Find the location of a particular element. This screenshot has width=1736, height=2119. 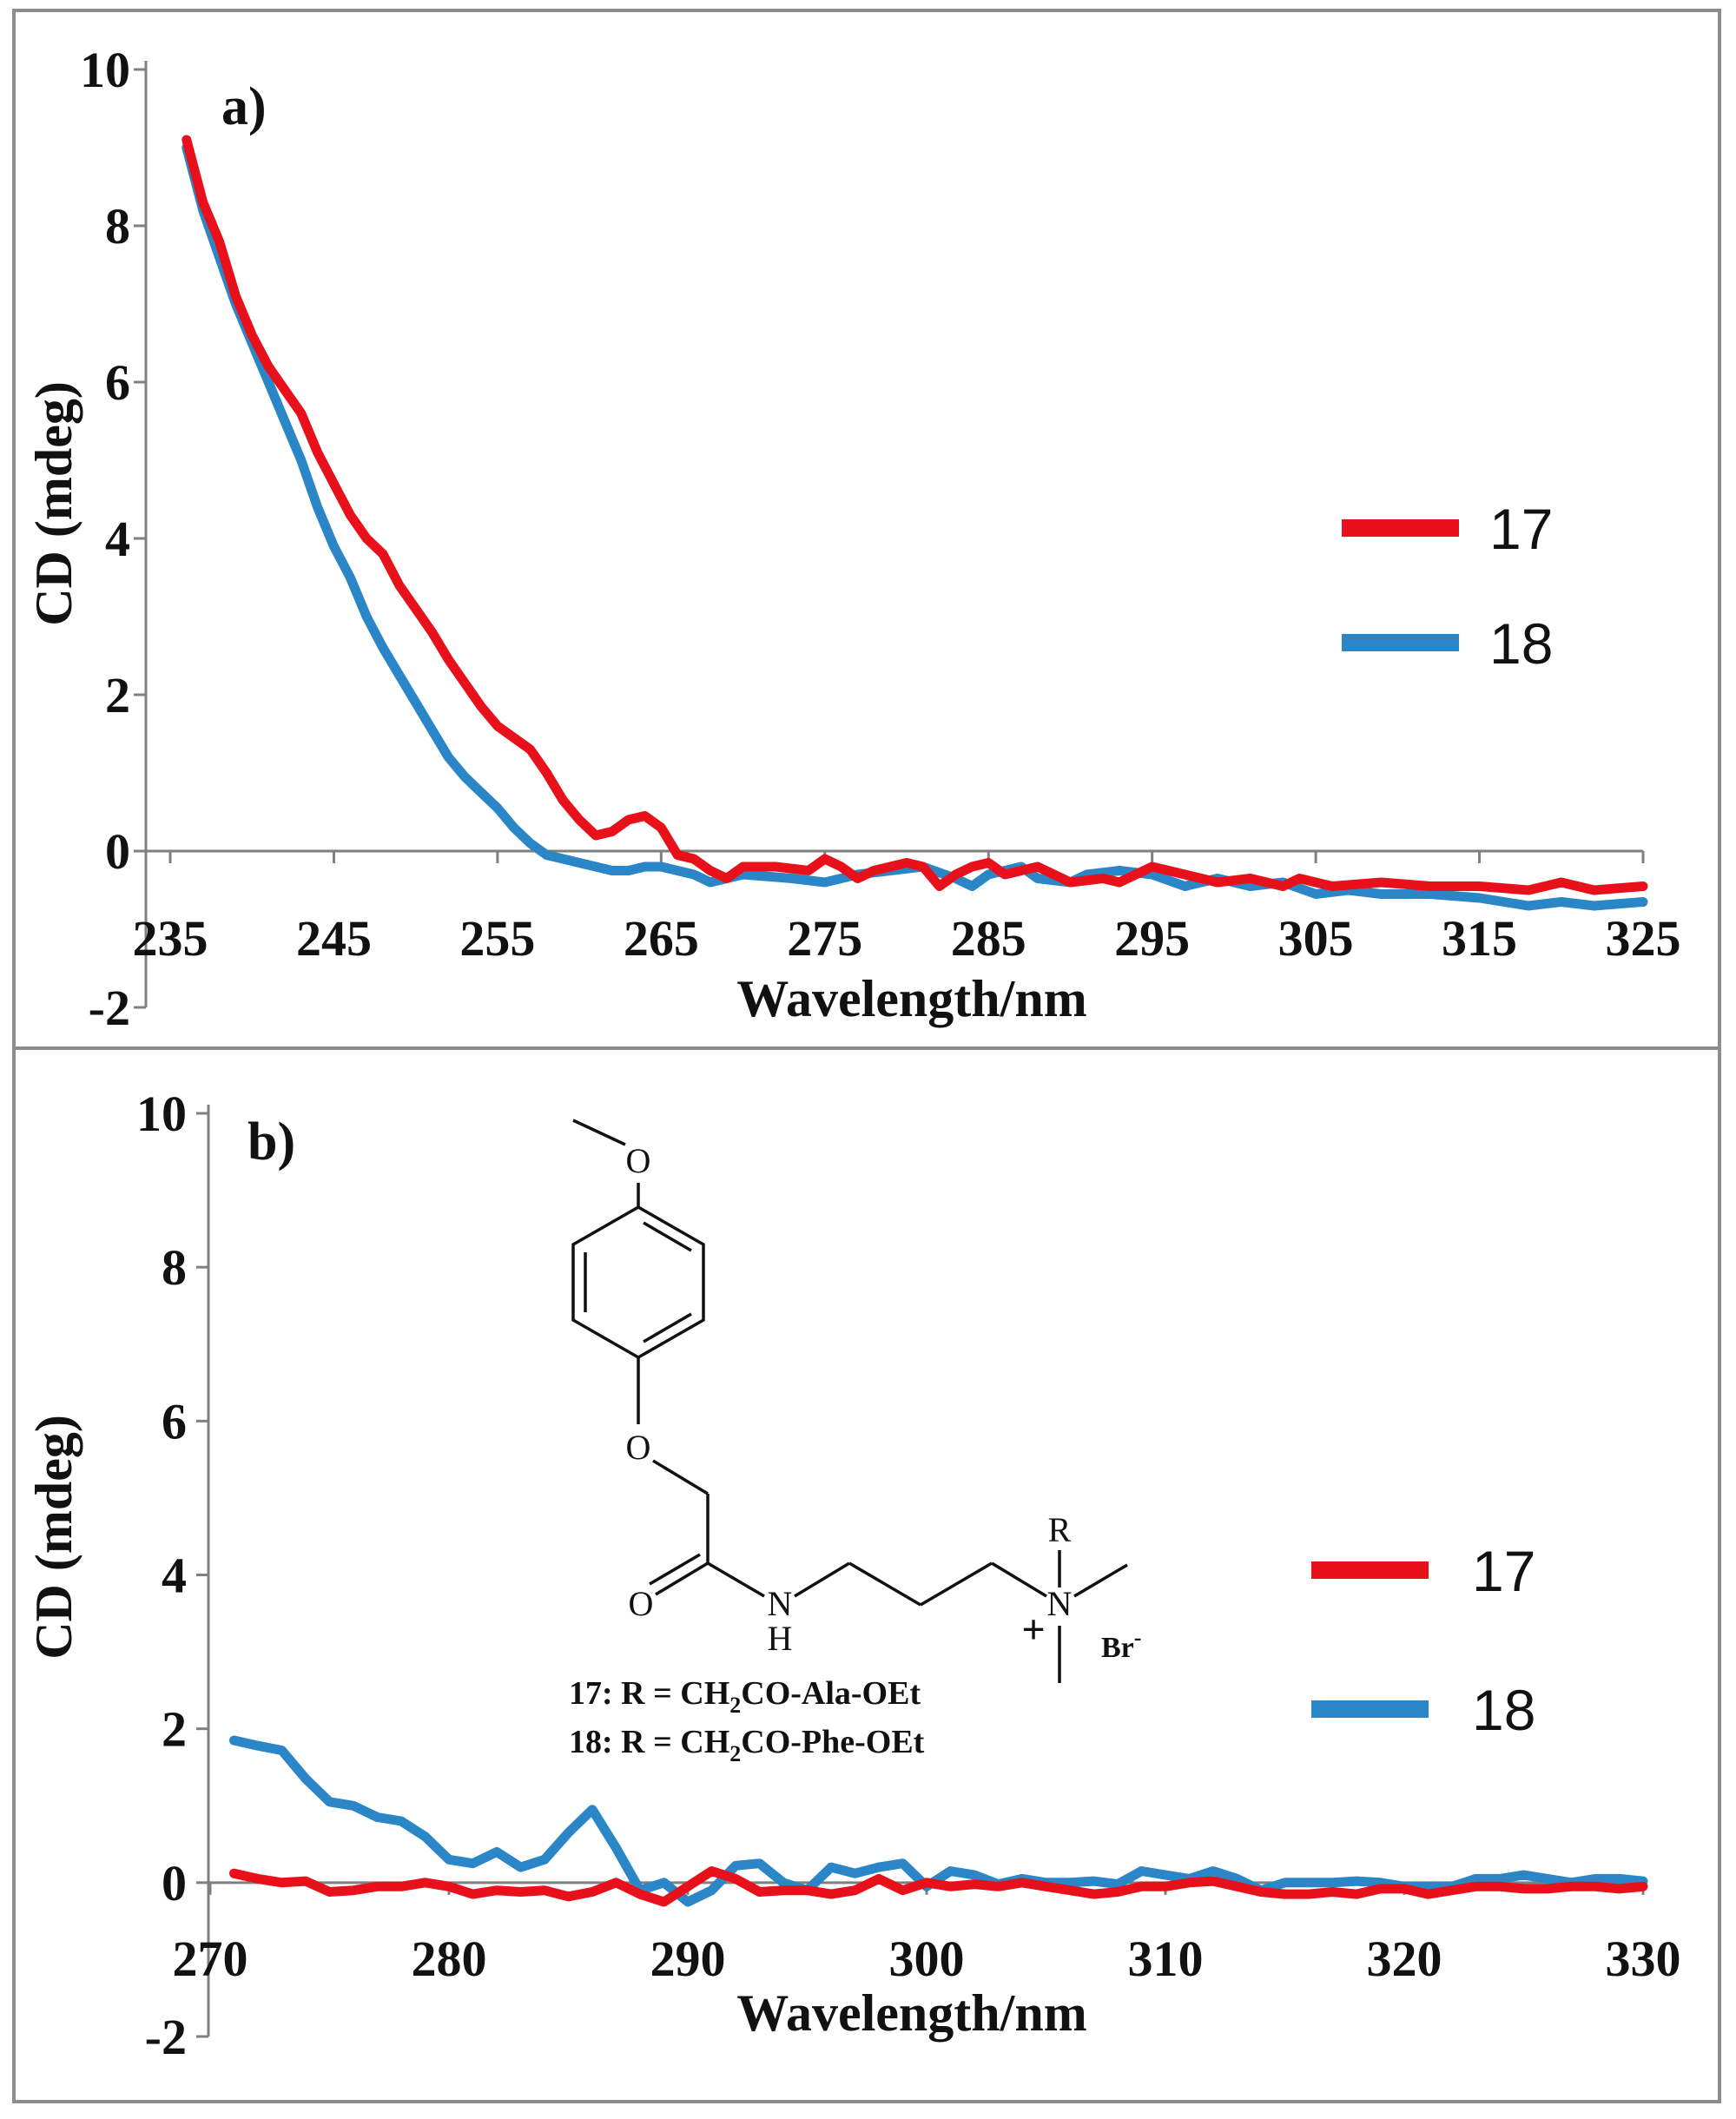

panel-b-y-tick-label: 4 is located at coordinates (174, 1576).